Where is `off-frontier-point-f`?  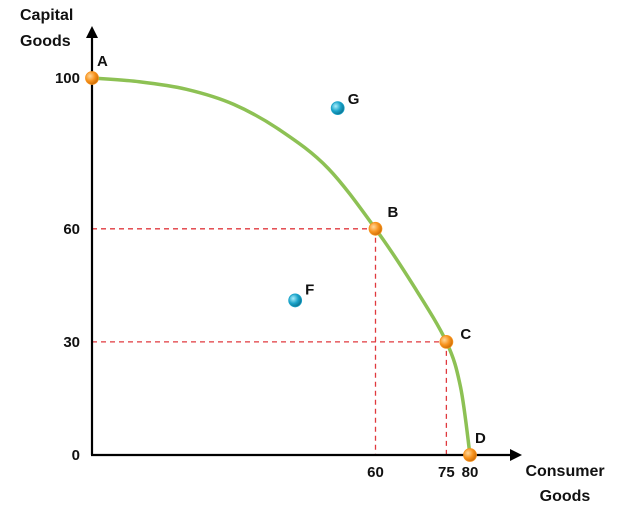 off-frontier-point-f is located at coordinates (295, 300).